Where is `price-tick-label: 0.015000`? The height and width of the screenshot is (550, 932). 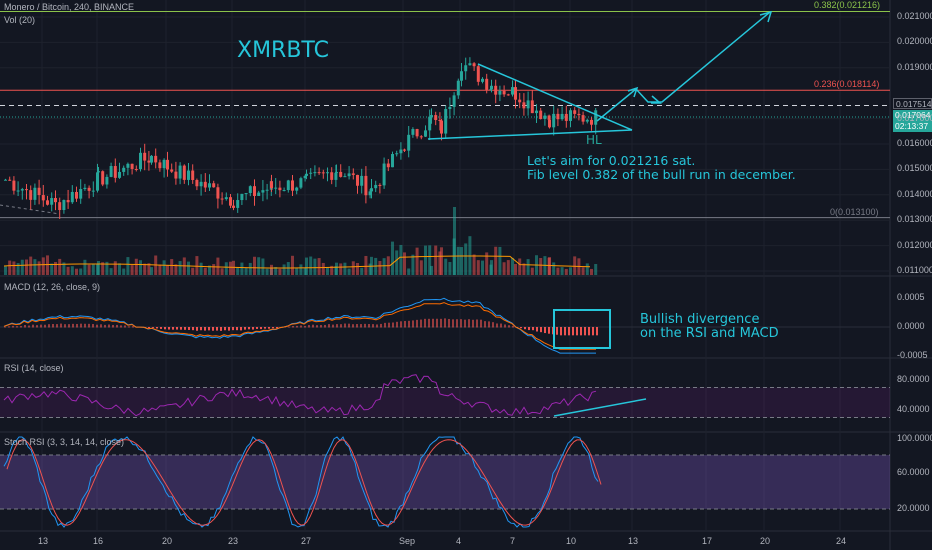 price-tick-label: 0.015000 is located at coordinates (914, 168).